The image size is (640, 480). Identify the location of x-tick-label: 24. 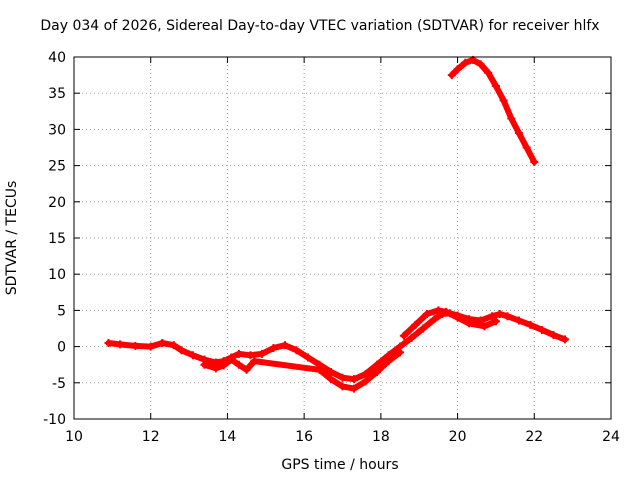
(611, 437).